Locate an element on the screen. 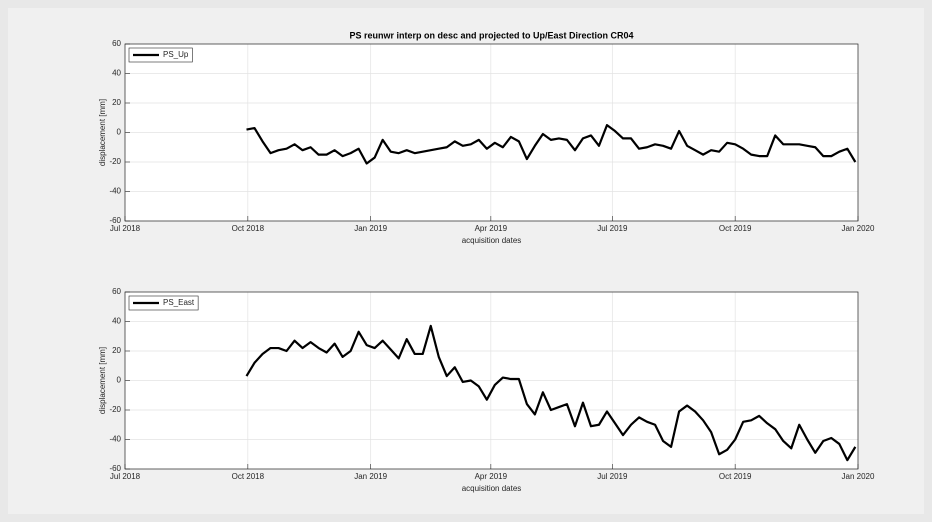 The image size is (932, 522). legend-label: PS_Up is located at coordinates (176, 54).